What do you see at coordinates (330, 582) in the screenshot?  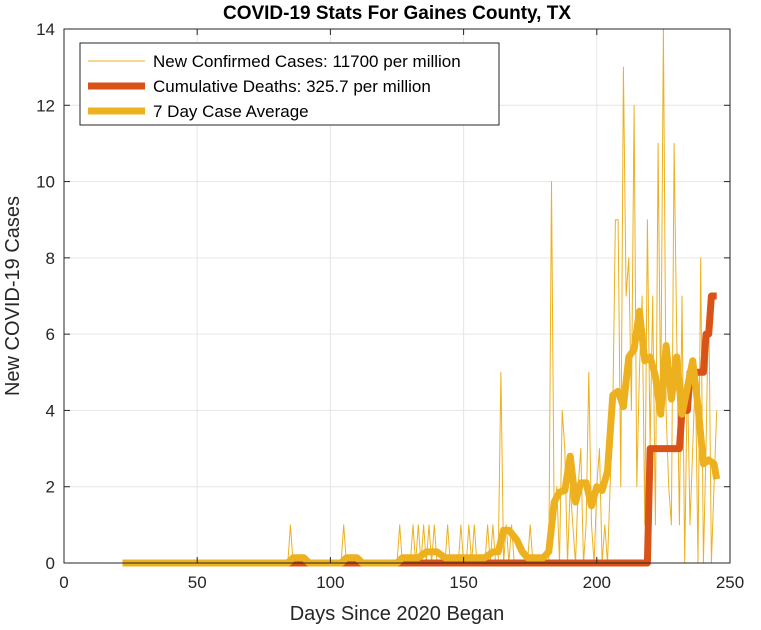 I see `x-tick-label: 100` at bounding box center [330, 582].